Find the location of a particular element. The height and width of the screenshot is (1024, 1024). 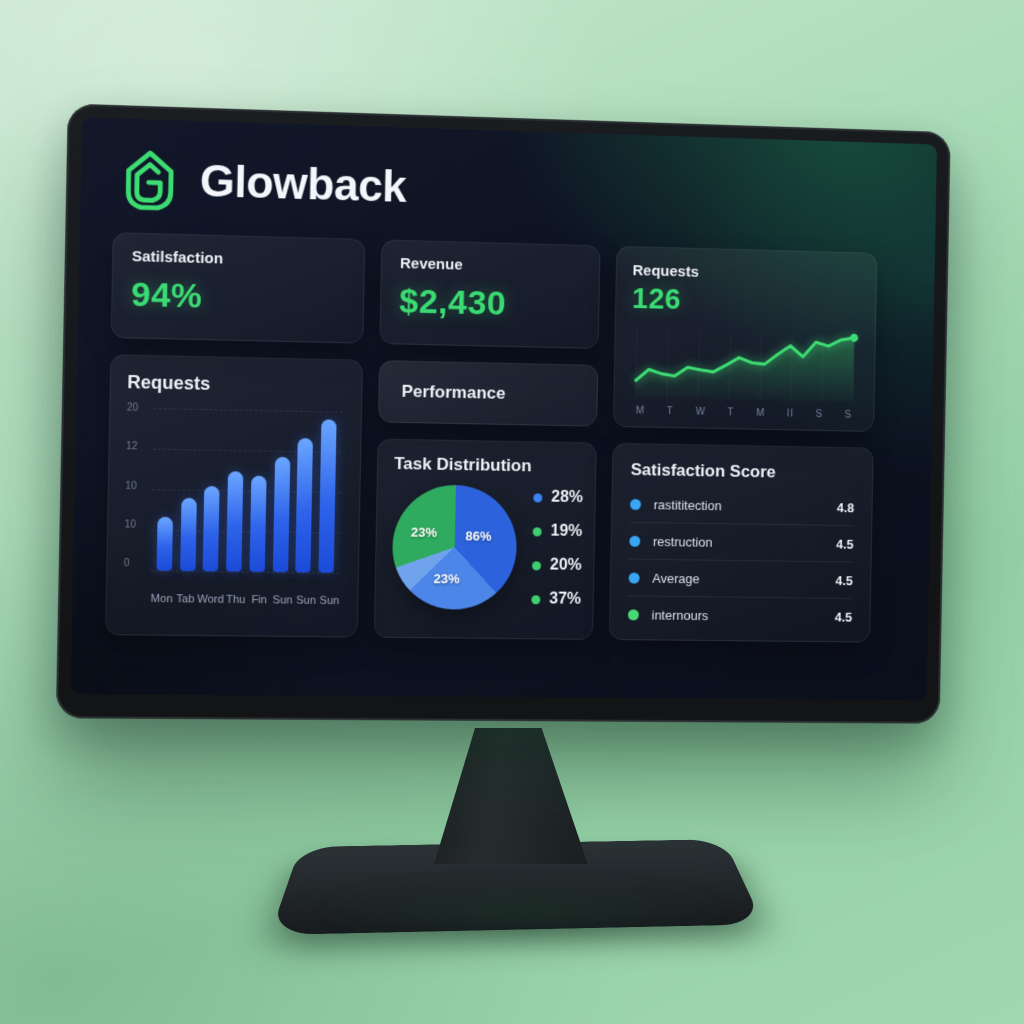

brand-title: Glowback is located at coordinates (303, 184).